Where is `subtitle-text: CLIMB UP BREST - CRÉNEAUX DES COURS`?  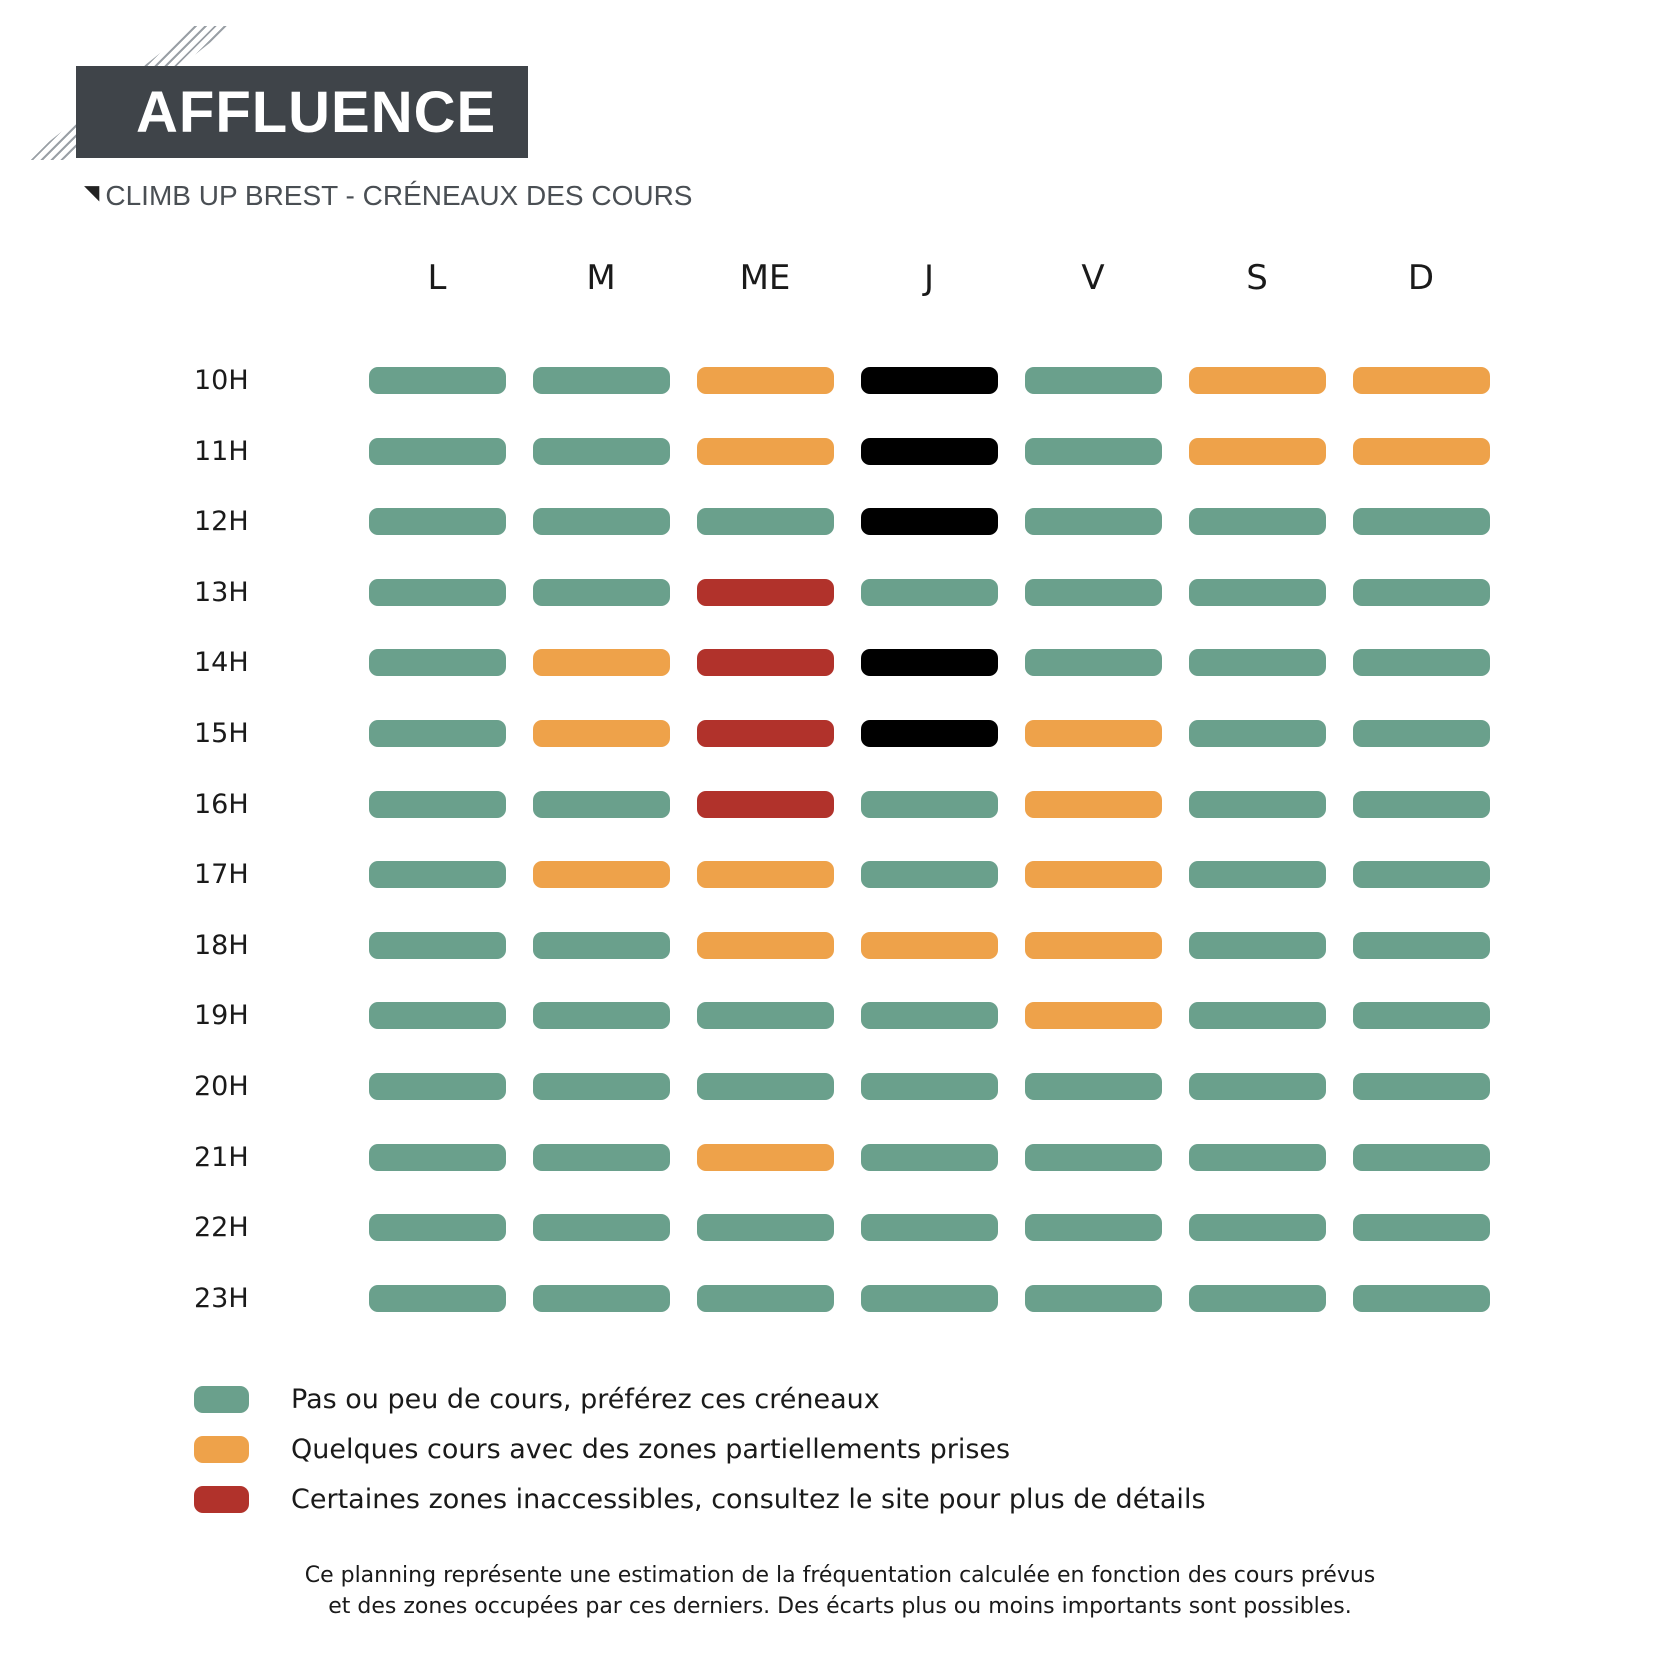 subtitle-text: CLIMB UP BREST - CRÉNEAUX DES COURS is located at coordinates (399, 195).